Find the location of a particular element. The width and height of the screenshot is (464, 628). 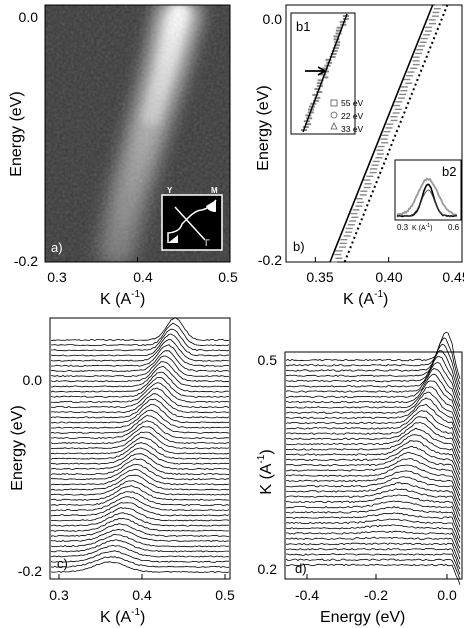

circle-marker-icon is located at coordinates (334, 115).